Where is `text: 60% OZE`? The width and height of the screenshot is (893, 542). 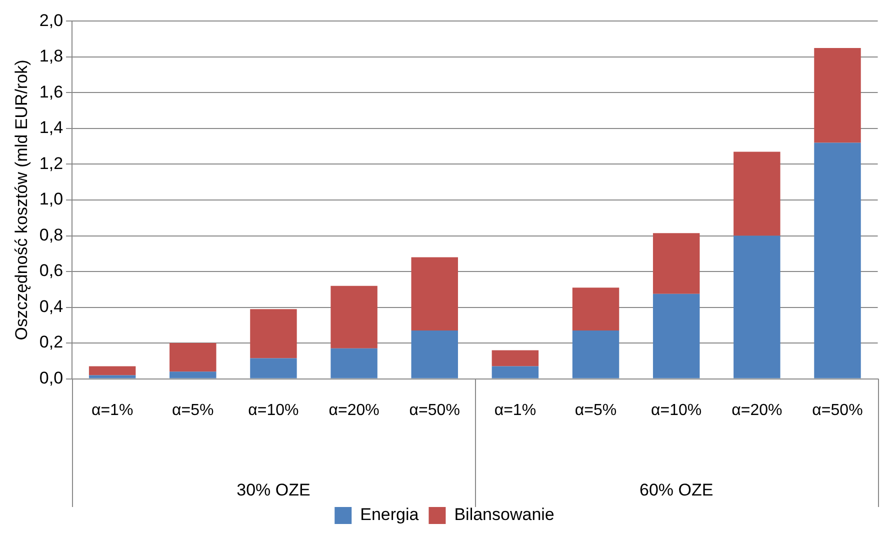 text: 60% OZE is located at coordinates (676, 490).